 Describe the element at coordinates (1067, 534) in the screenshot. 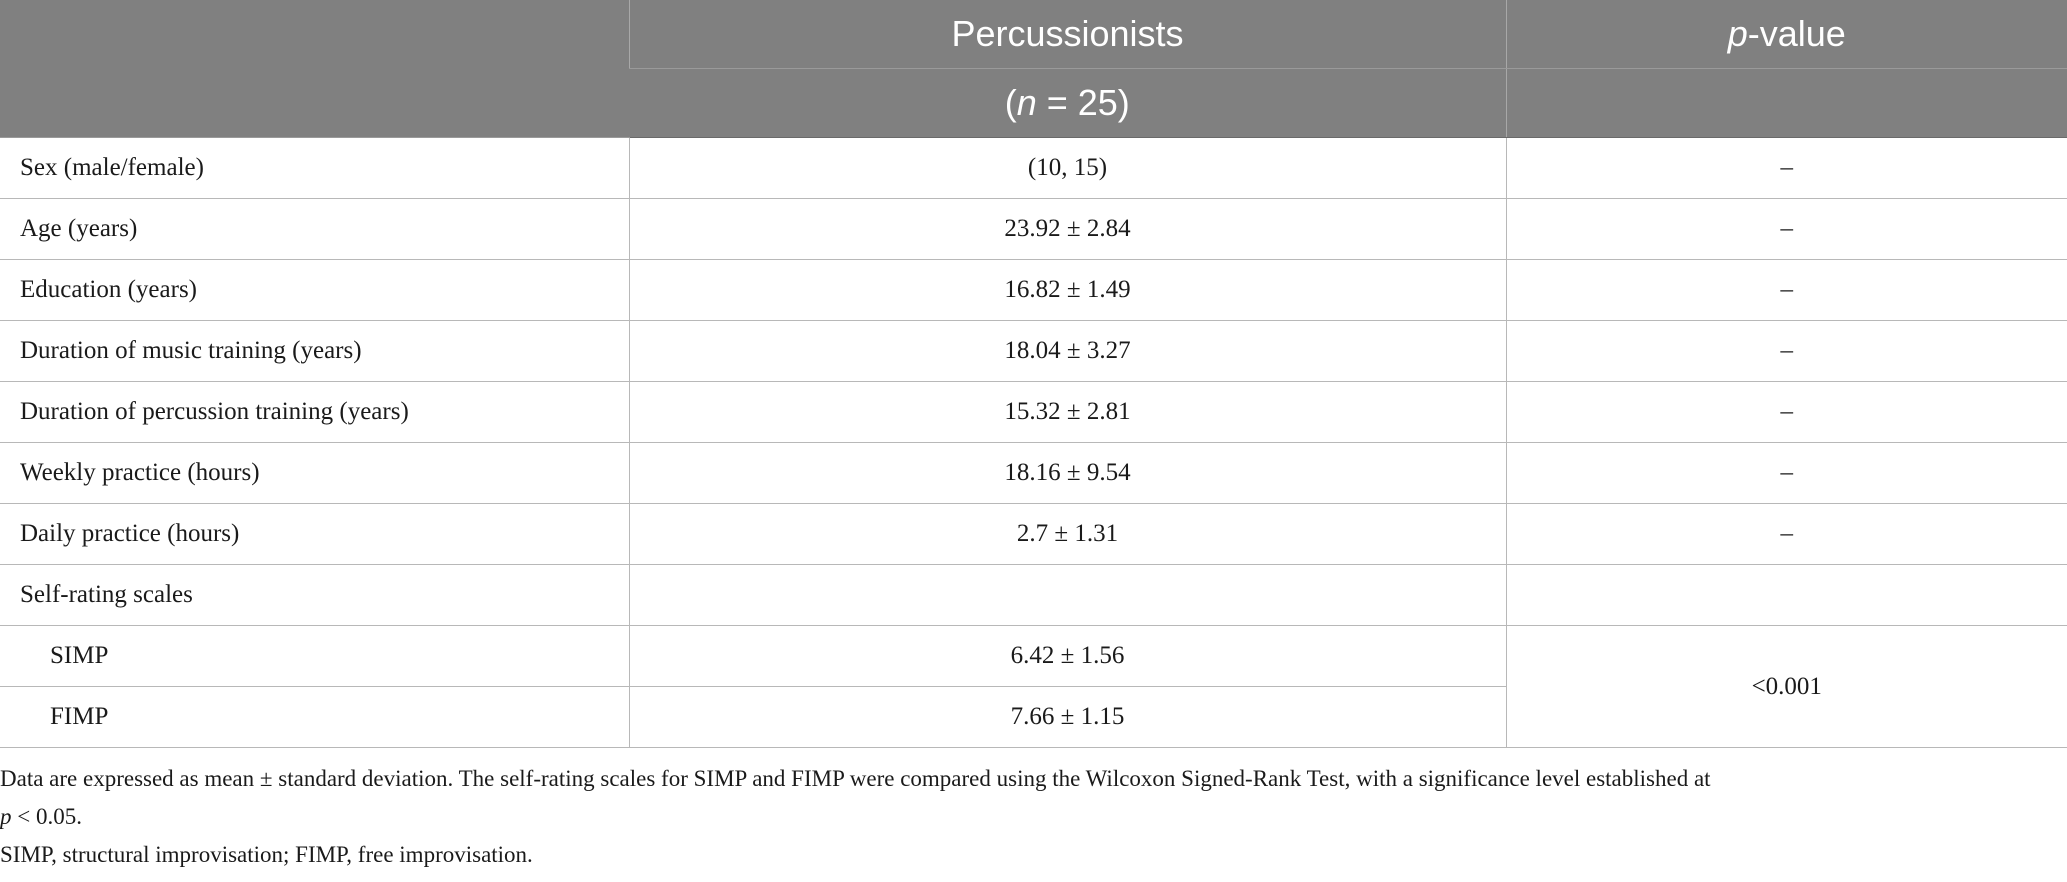

I see `row-value: 2.7 ± 1.31` at that location.